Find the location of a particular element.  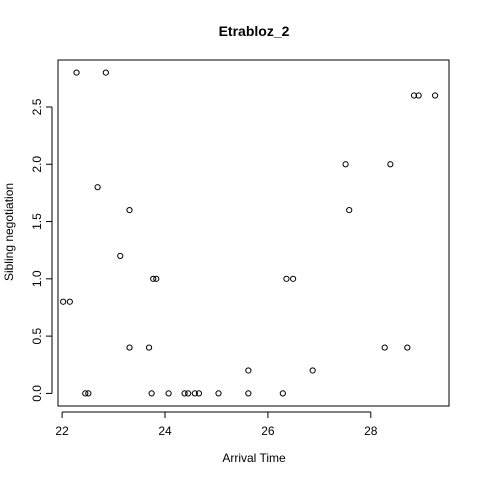

y-tick-label: 2.5 is located at coordinates (37, 106).